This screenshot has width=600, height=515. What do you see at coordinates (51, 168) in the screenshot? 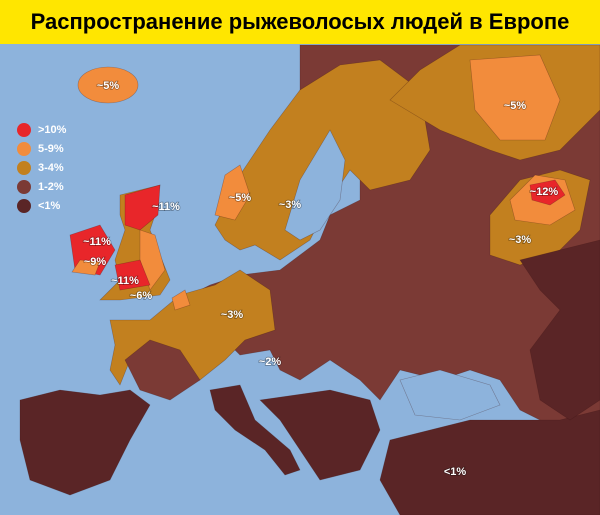
I see `legend-label: 3-4%` at bounding box center [51, 168].